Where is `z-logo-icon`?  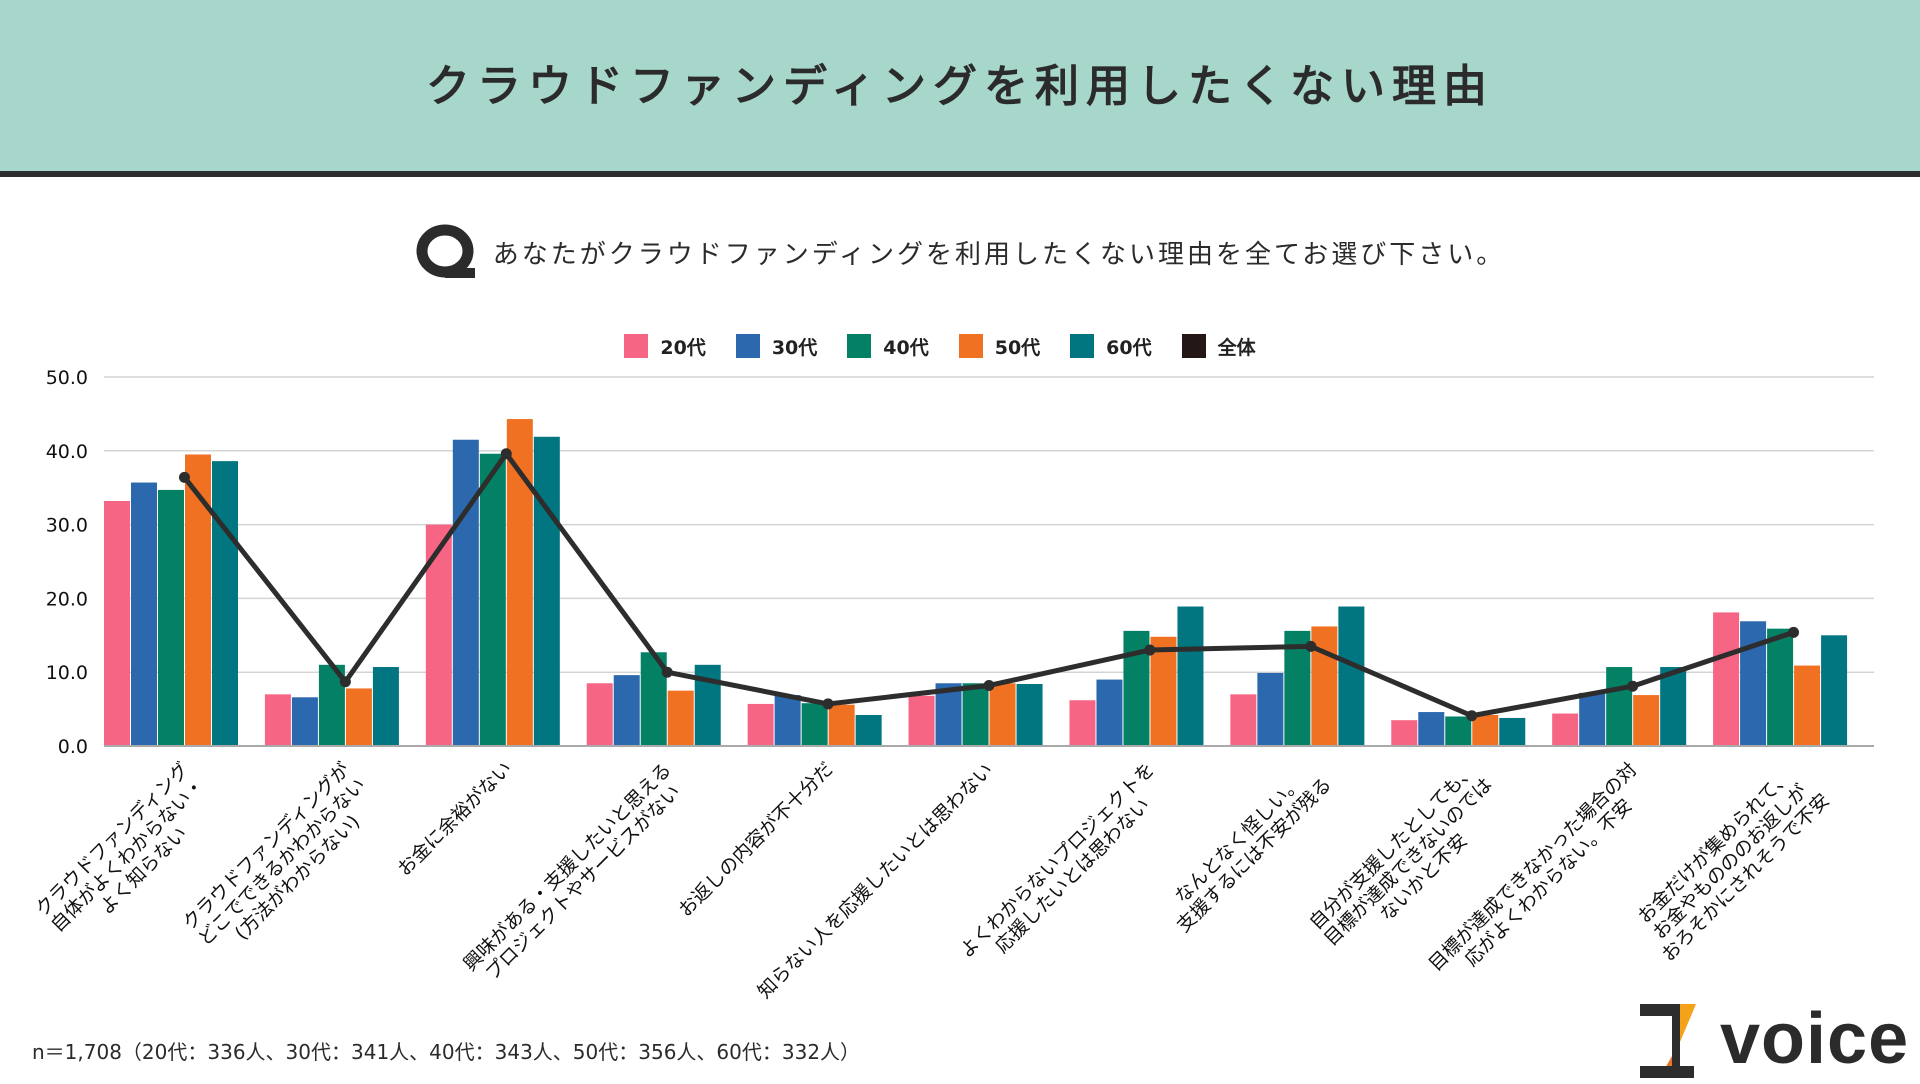 z-logo-icon is located at coordinates (1668, 1041).